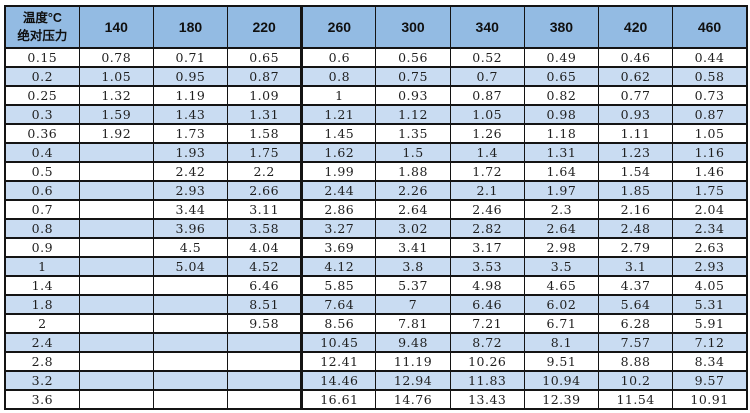 This screenshot has width=750, height=413. Describe the element at coordinates (635, 323) in the screenshot. I see `table-cell: 6.28` at that location.